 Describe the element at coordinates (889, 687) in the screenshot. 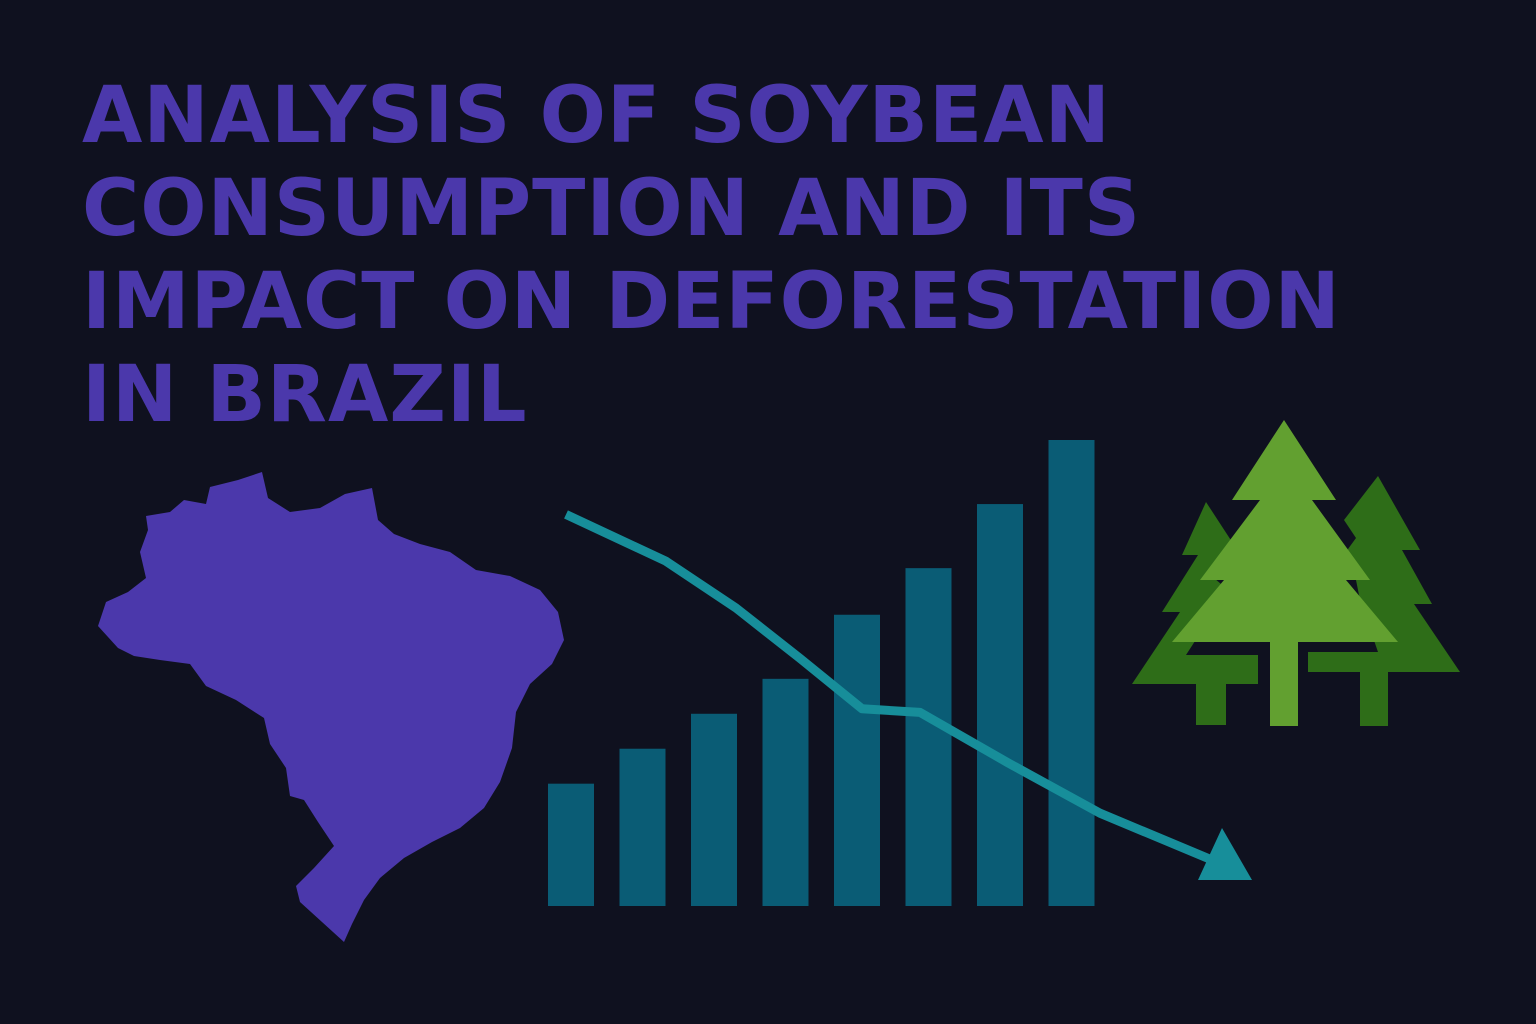

I see `trend-line` at that location.